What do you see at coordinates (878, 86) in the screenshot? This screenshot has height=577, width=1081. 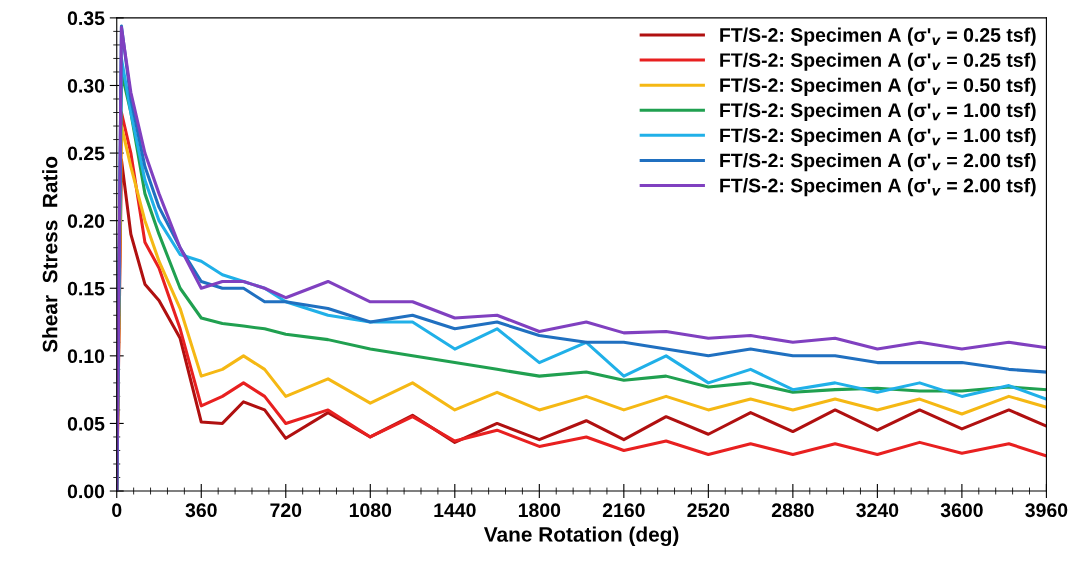 I see `legend-label: FT/S-2: Specimen A (σ'$_{v}$ = 0.50 tsf)` at bounding box center [878, 86].